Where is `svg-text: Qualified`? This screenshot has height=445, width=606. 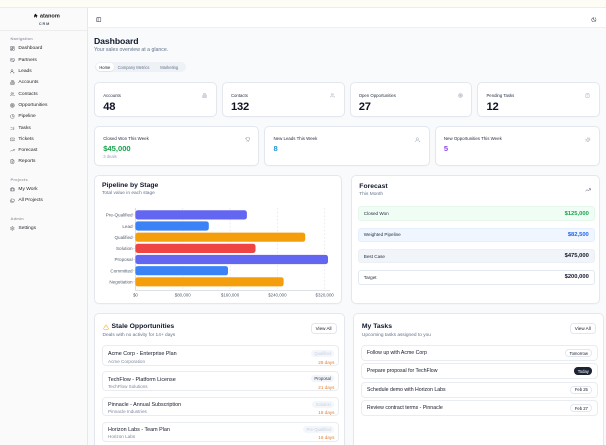 svg-text: Qualified is located at coordinates (123, 237).